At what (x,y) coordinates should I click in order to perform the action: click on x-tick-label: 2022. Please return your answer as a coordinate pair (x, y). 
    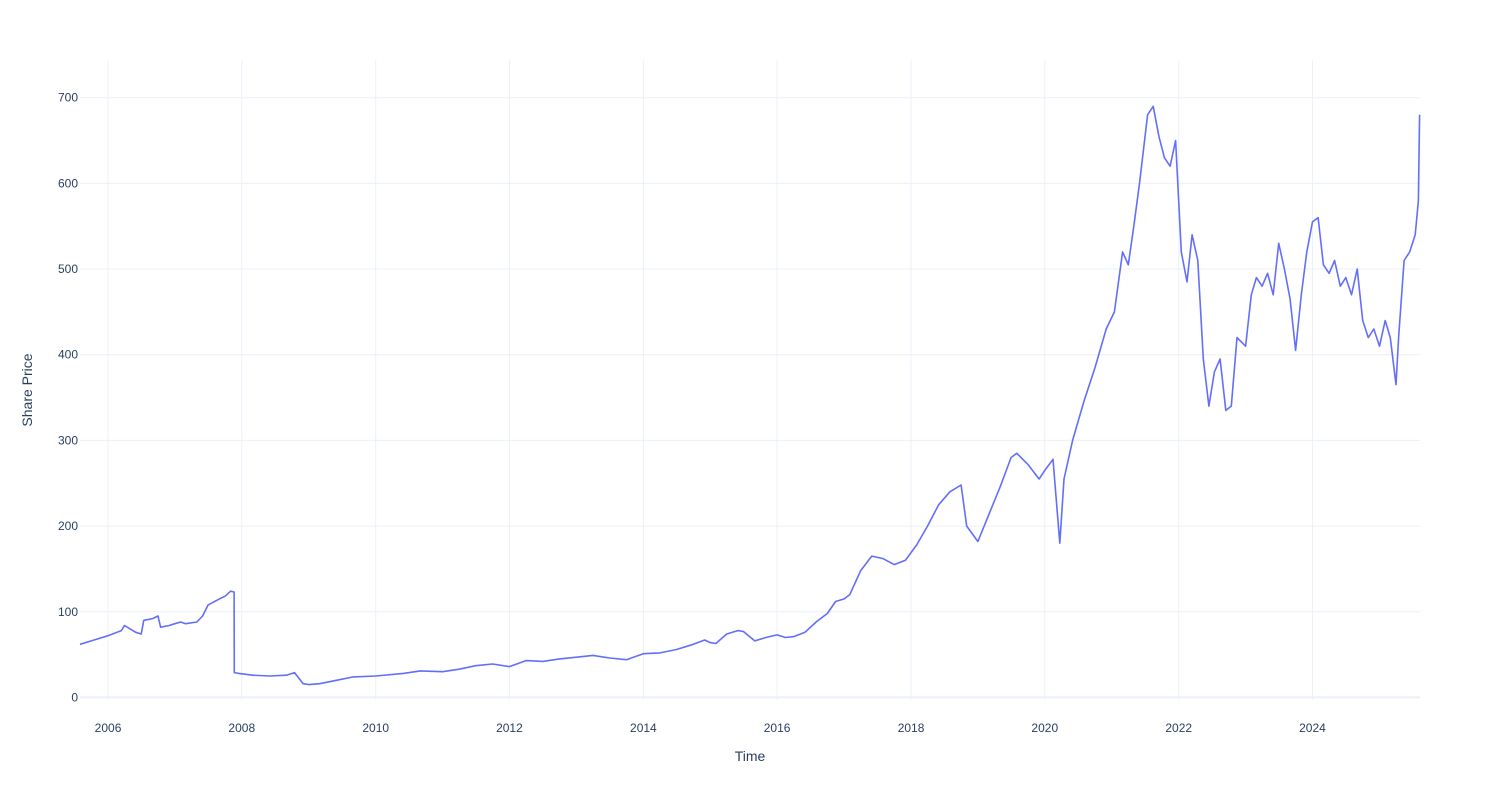
    Looking at the image, I should click on (1178, 728).